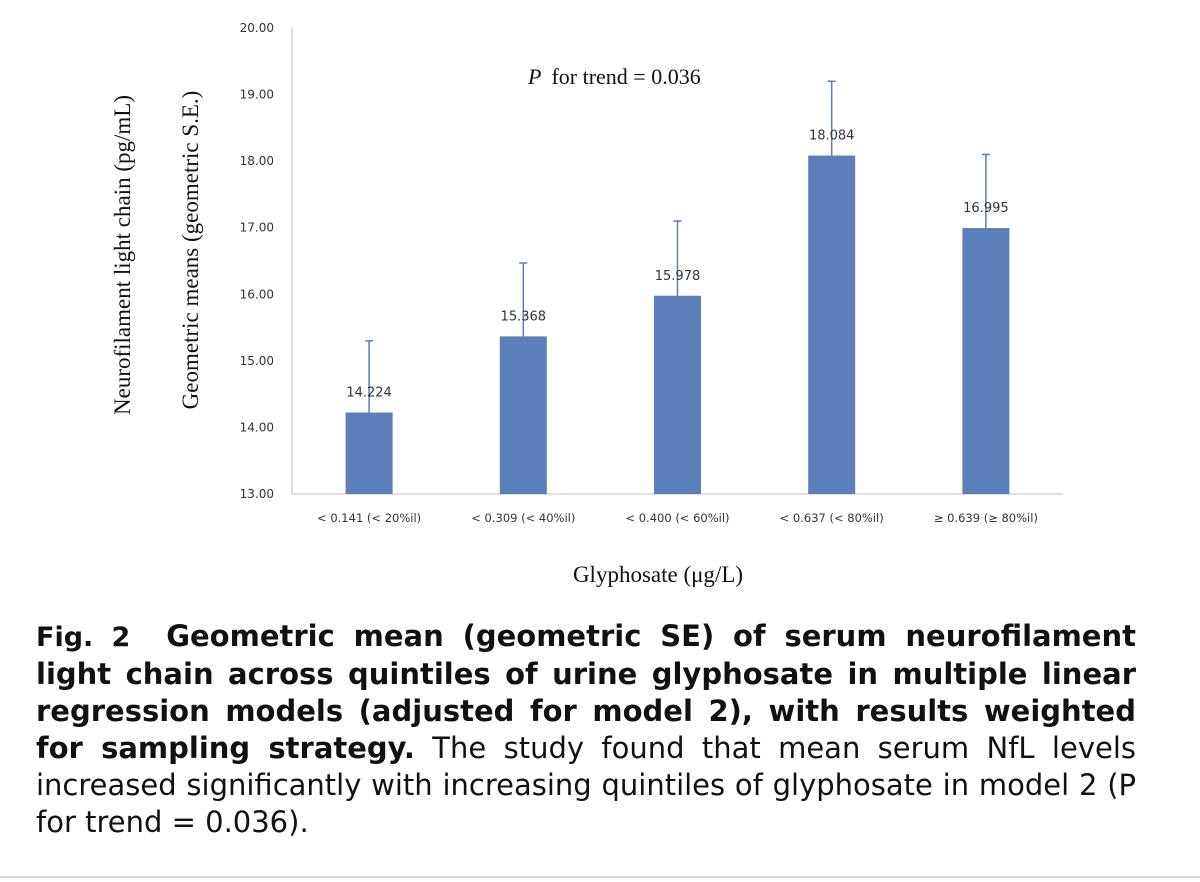 The width and height of the screenshot is (1200, 882). Describe the element at coordinates (122, 255) in the screenshot. I see `y-axis-title-line1: Neurofilament light chain (pg/mL)` at that location.